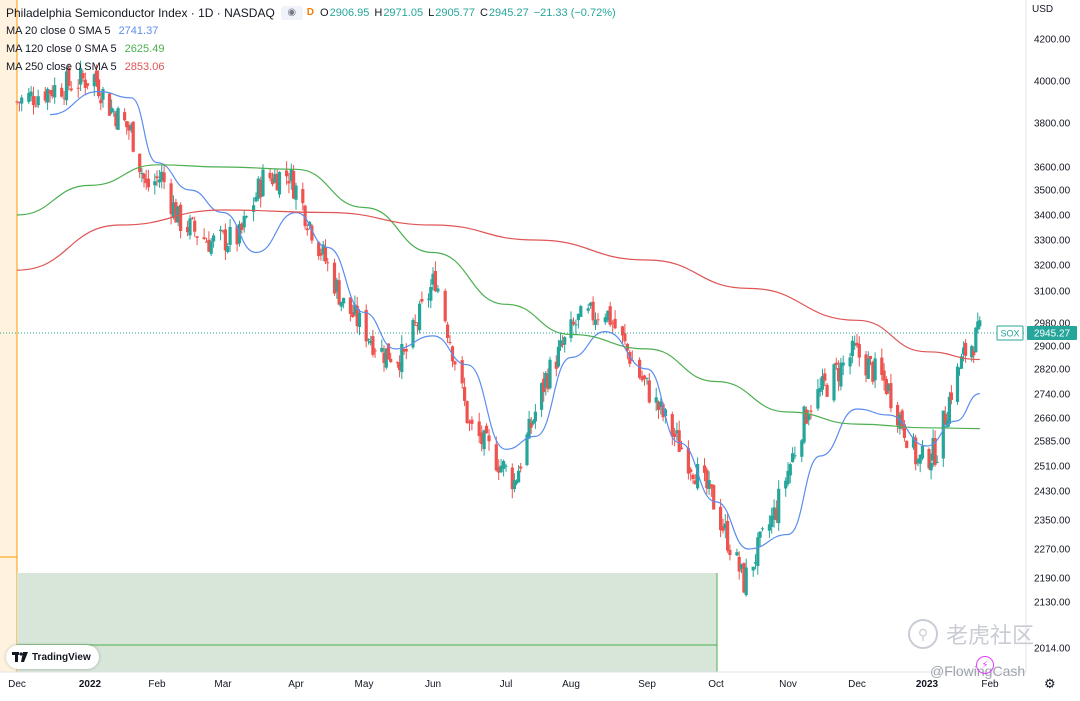 This screenshot has height=701, width=1080. Describe the element at coordinates (1052, 649) in the screenshot. I see `price-tick-label: 2014.00` at that location.